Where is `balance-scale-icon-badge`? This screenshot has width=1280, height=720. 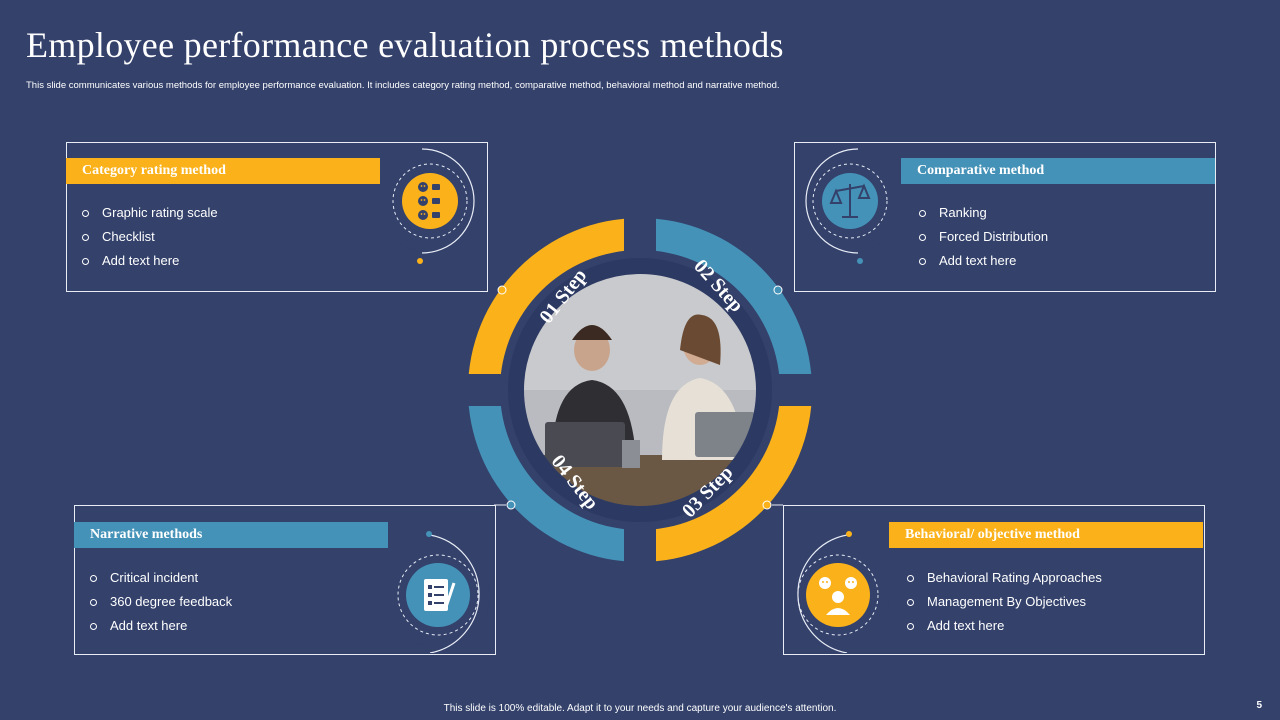
balance-scale-icon-badge is located at coordinates (850, 206).